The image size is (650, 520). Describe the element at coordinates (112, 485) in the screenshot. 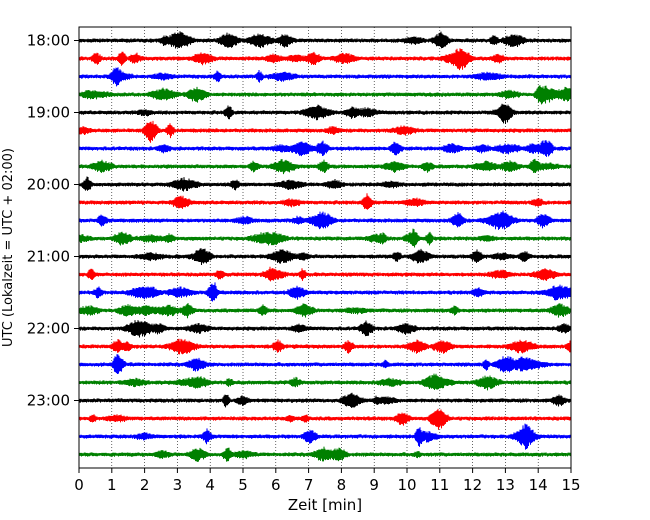

I see `x-tick-label: 1` at that location.